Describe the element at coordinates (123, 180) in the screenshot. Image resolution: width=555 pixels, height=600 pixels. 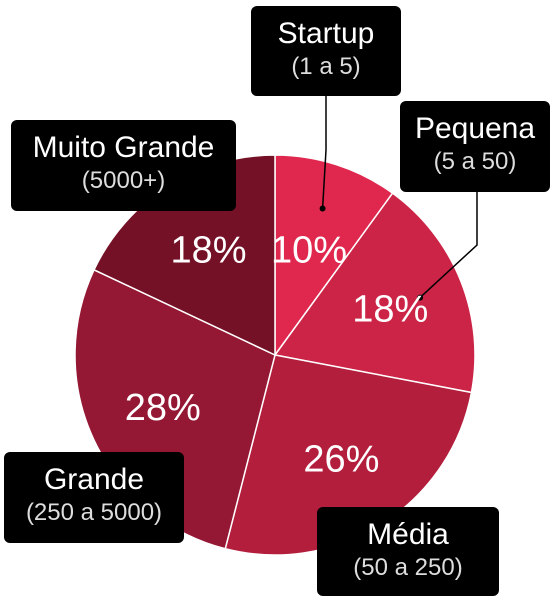
I see `callout-range-muito-grande: (5000+)` at that location.